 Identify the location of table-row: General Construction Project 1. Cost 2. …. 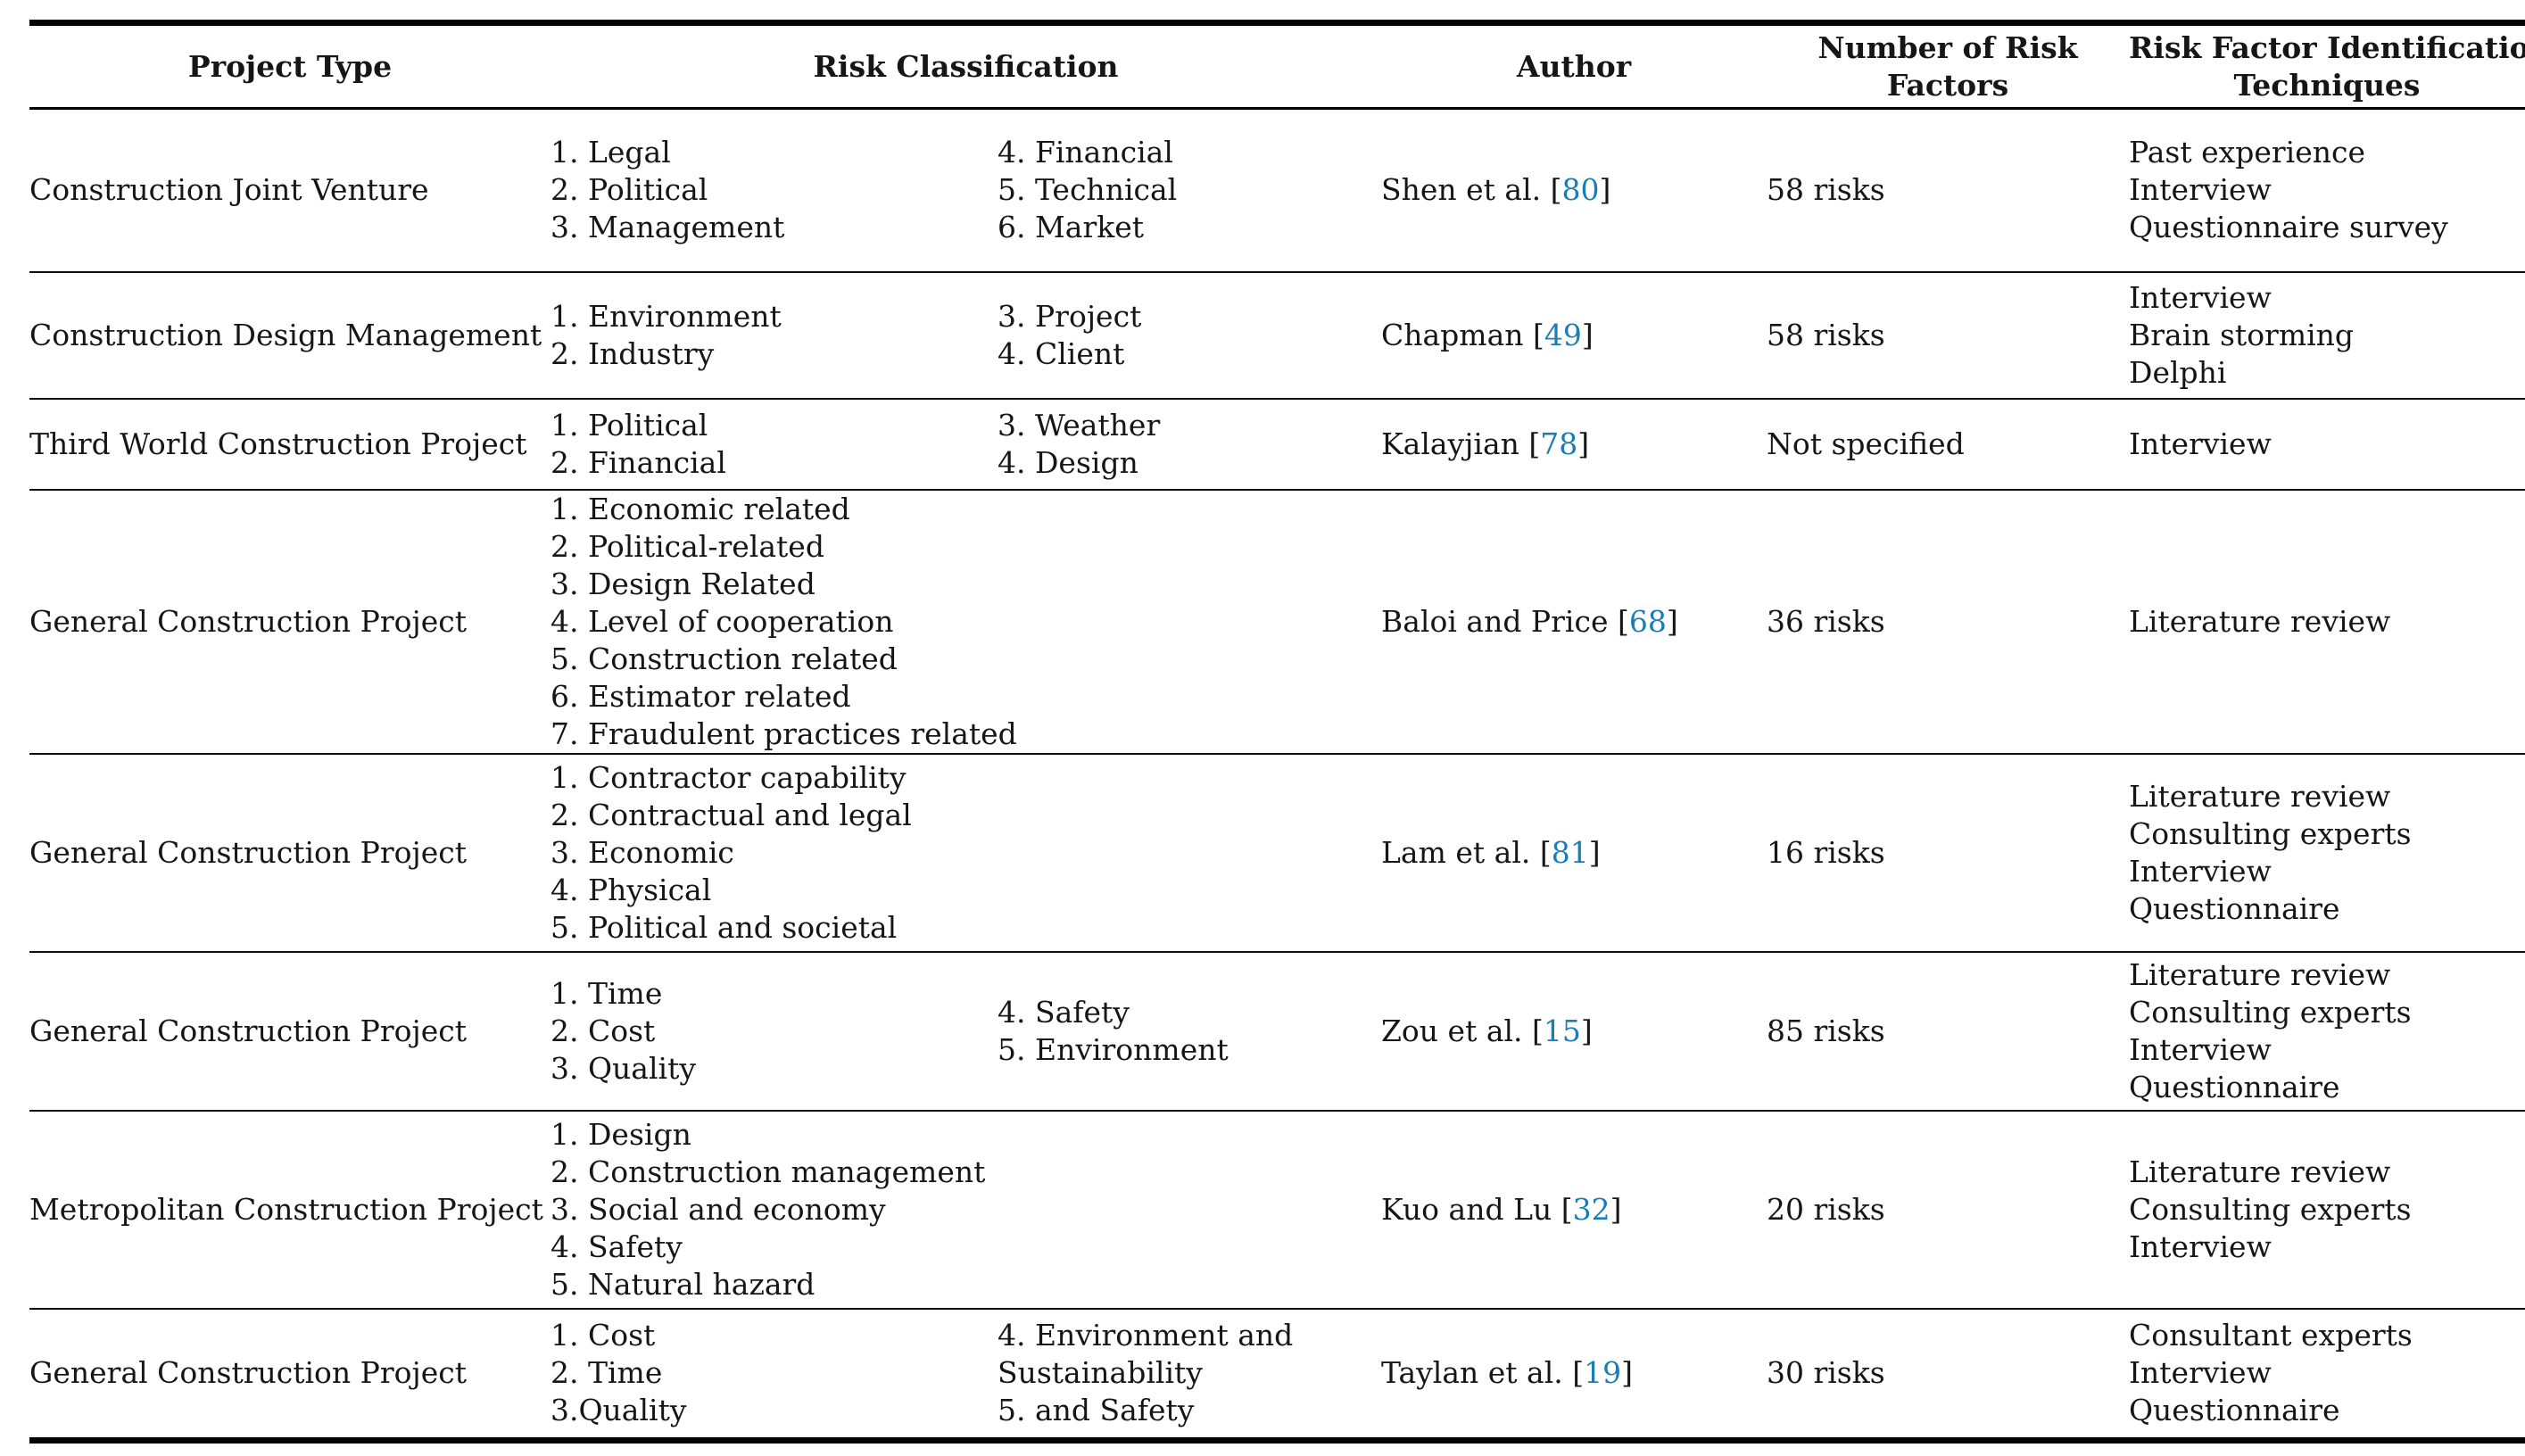
(1277, 1376).